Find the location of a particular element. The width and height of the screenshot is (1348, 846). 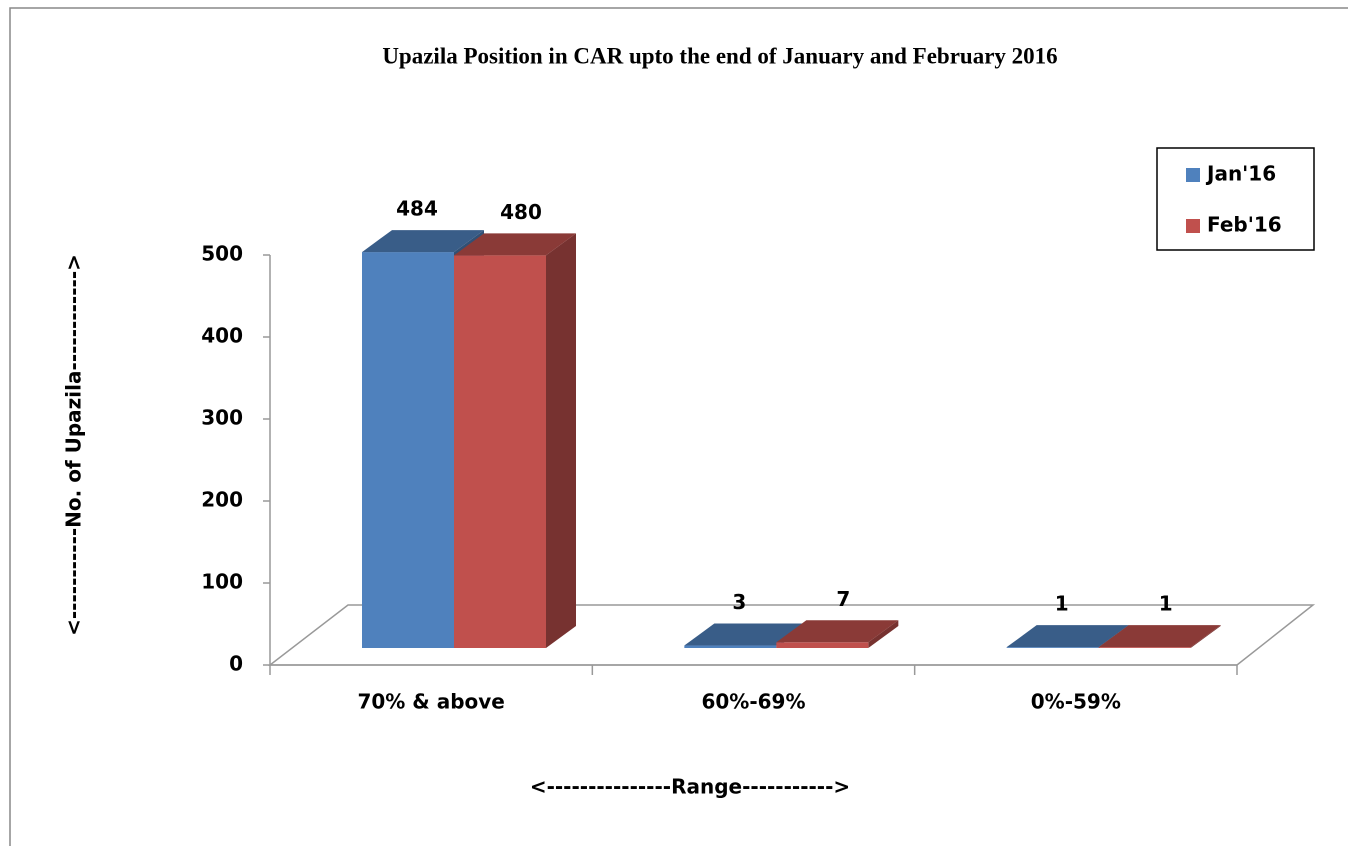

y-tick-label: 0 is located at coordinates (236, 664).